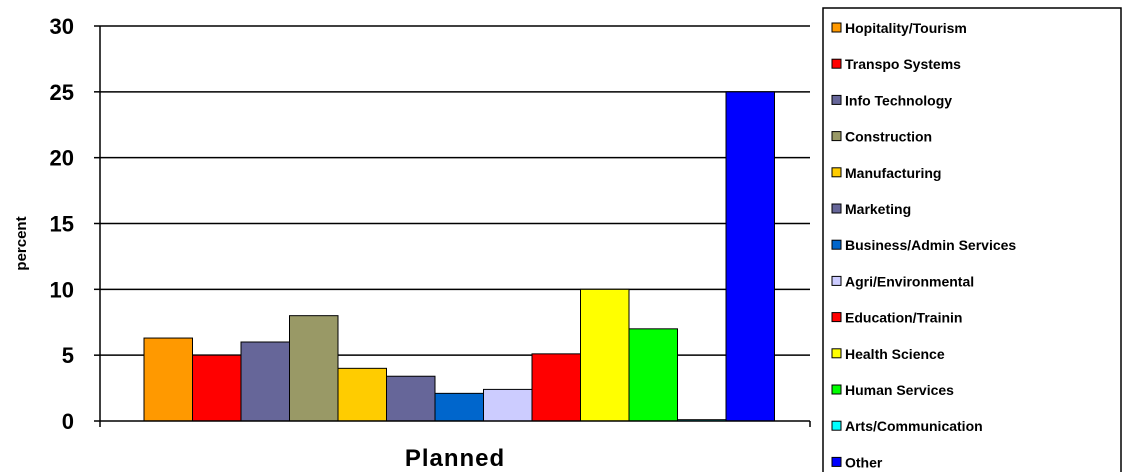 The image size is (1123, 472). I want to click on bar-marketing, so click(411, 398).